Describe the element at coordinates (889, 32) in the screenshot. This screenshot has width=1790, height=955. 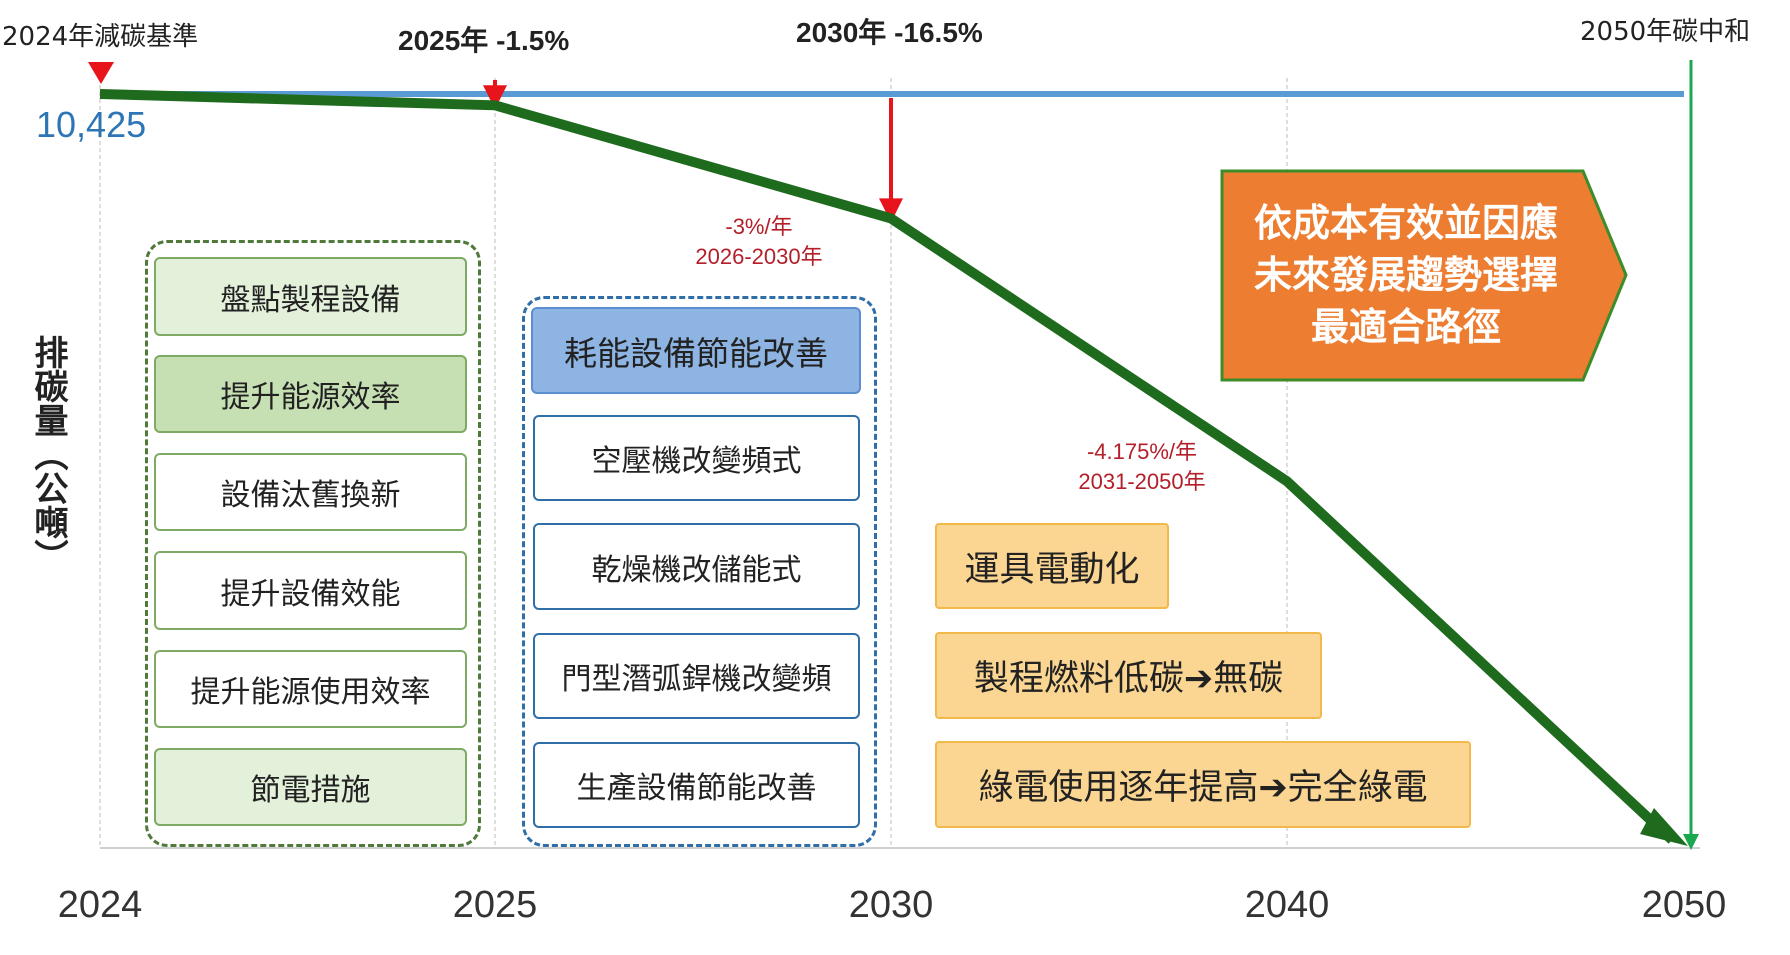
I see `annotation-2030: 2030年 -16.5%` at that location.